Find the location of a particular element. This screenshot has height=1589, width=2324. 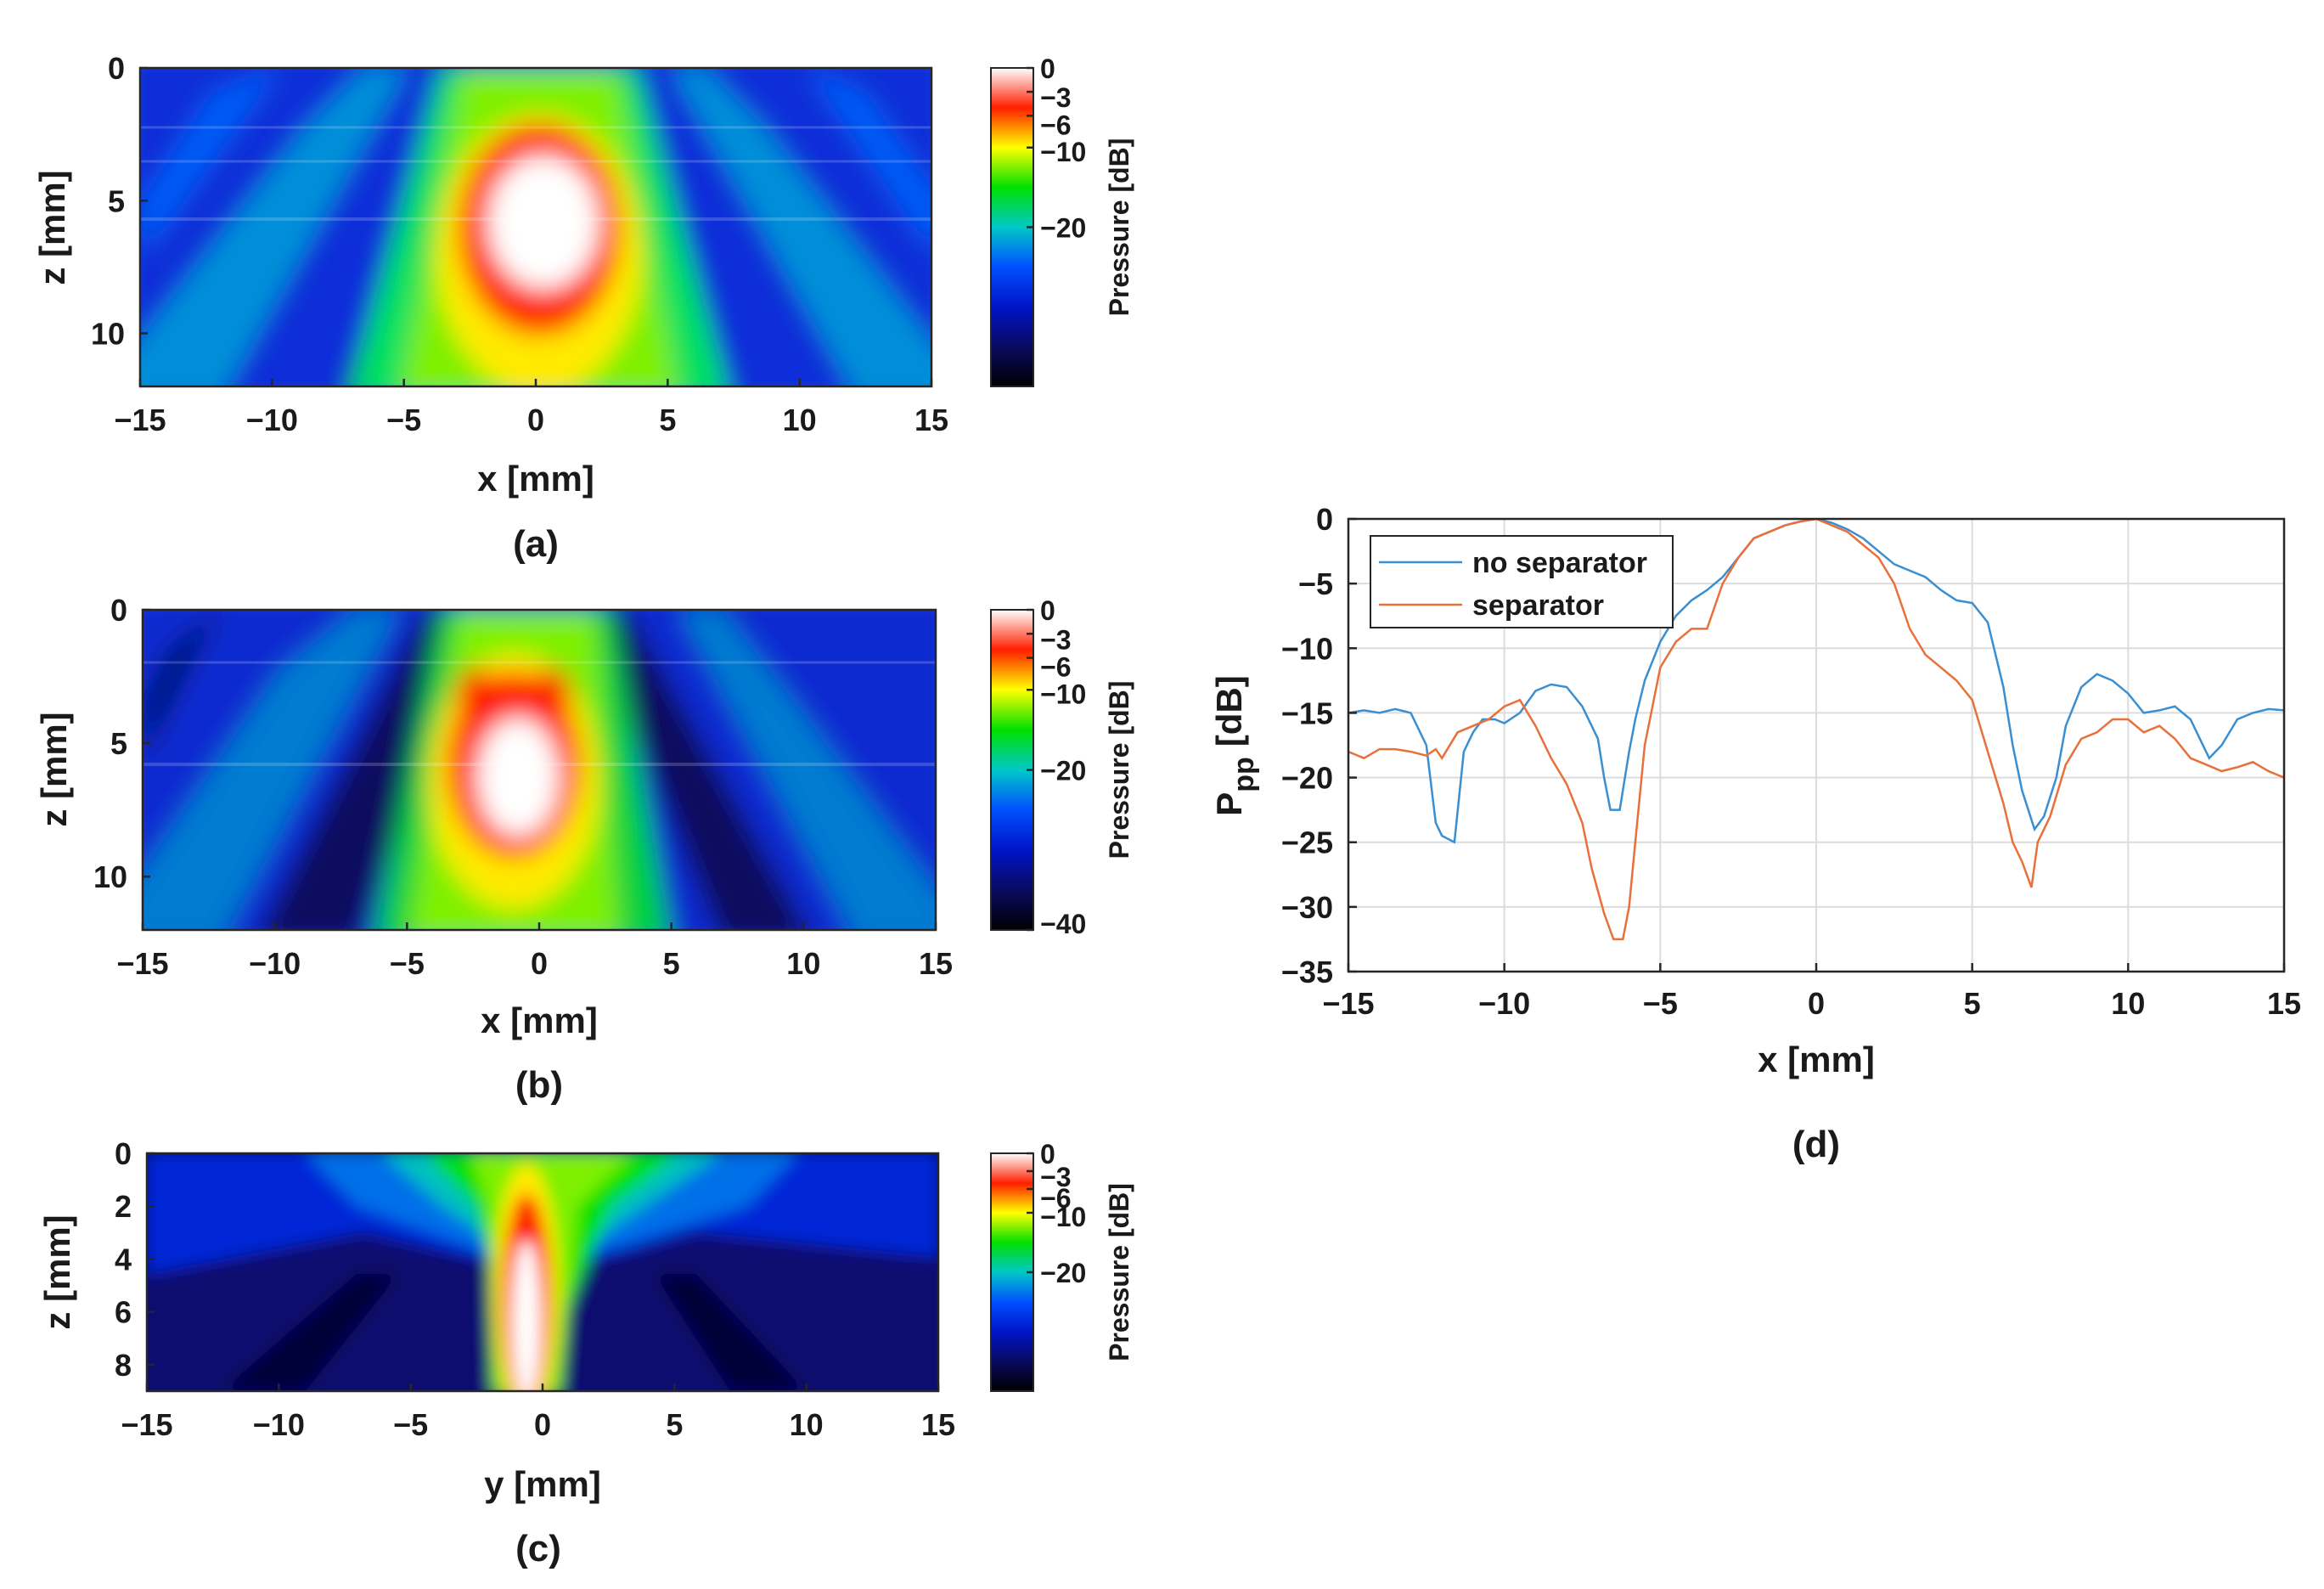

y-axis-label-d-sub: pp is located at coordinates (1244, 774).